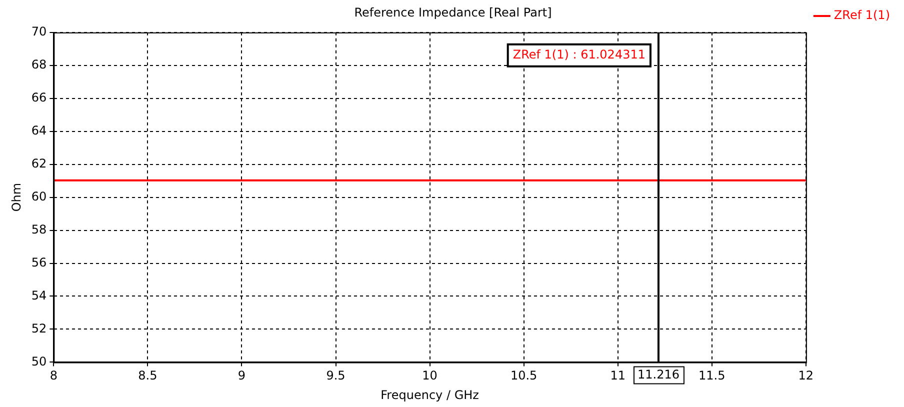  I want to click on ref-line-label: 11.216, so click(658, 374).